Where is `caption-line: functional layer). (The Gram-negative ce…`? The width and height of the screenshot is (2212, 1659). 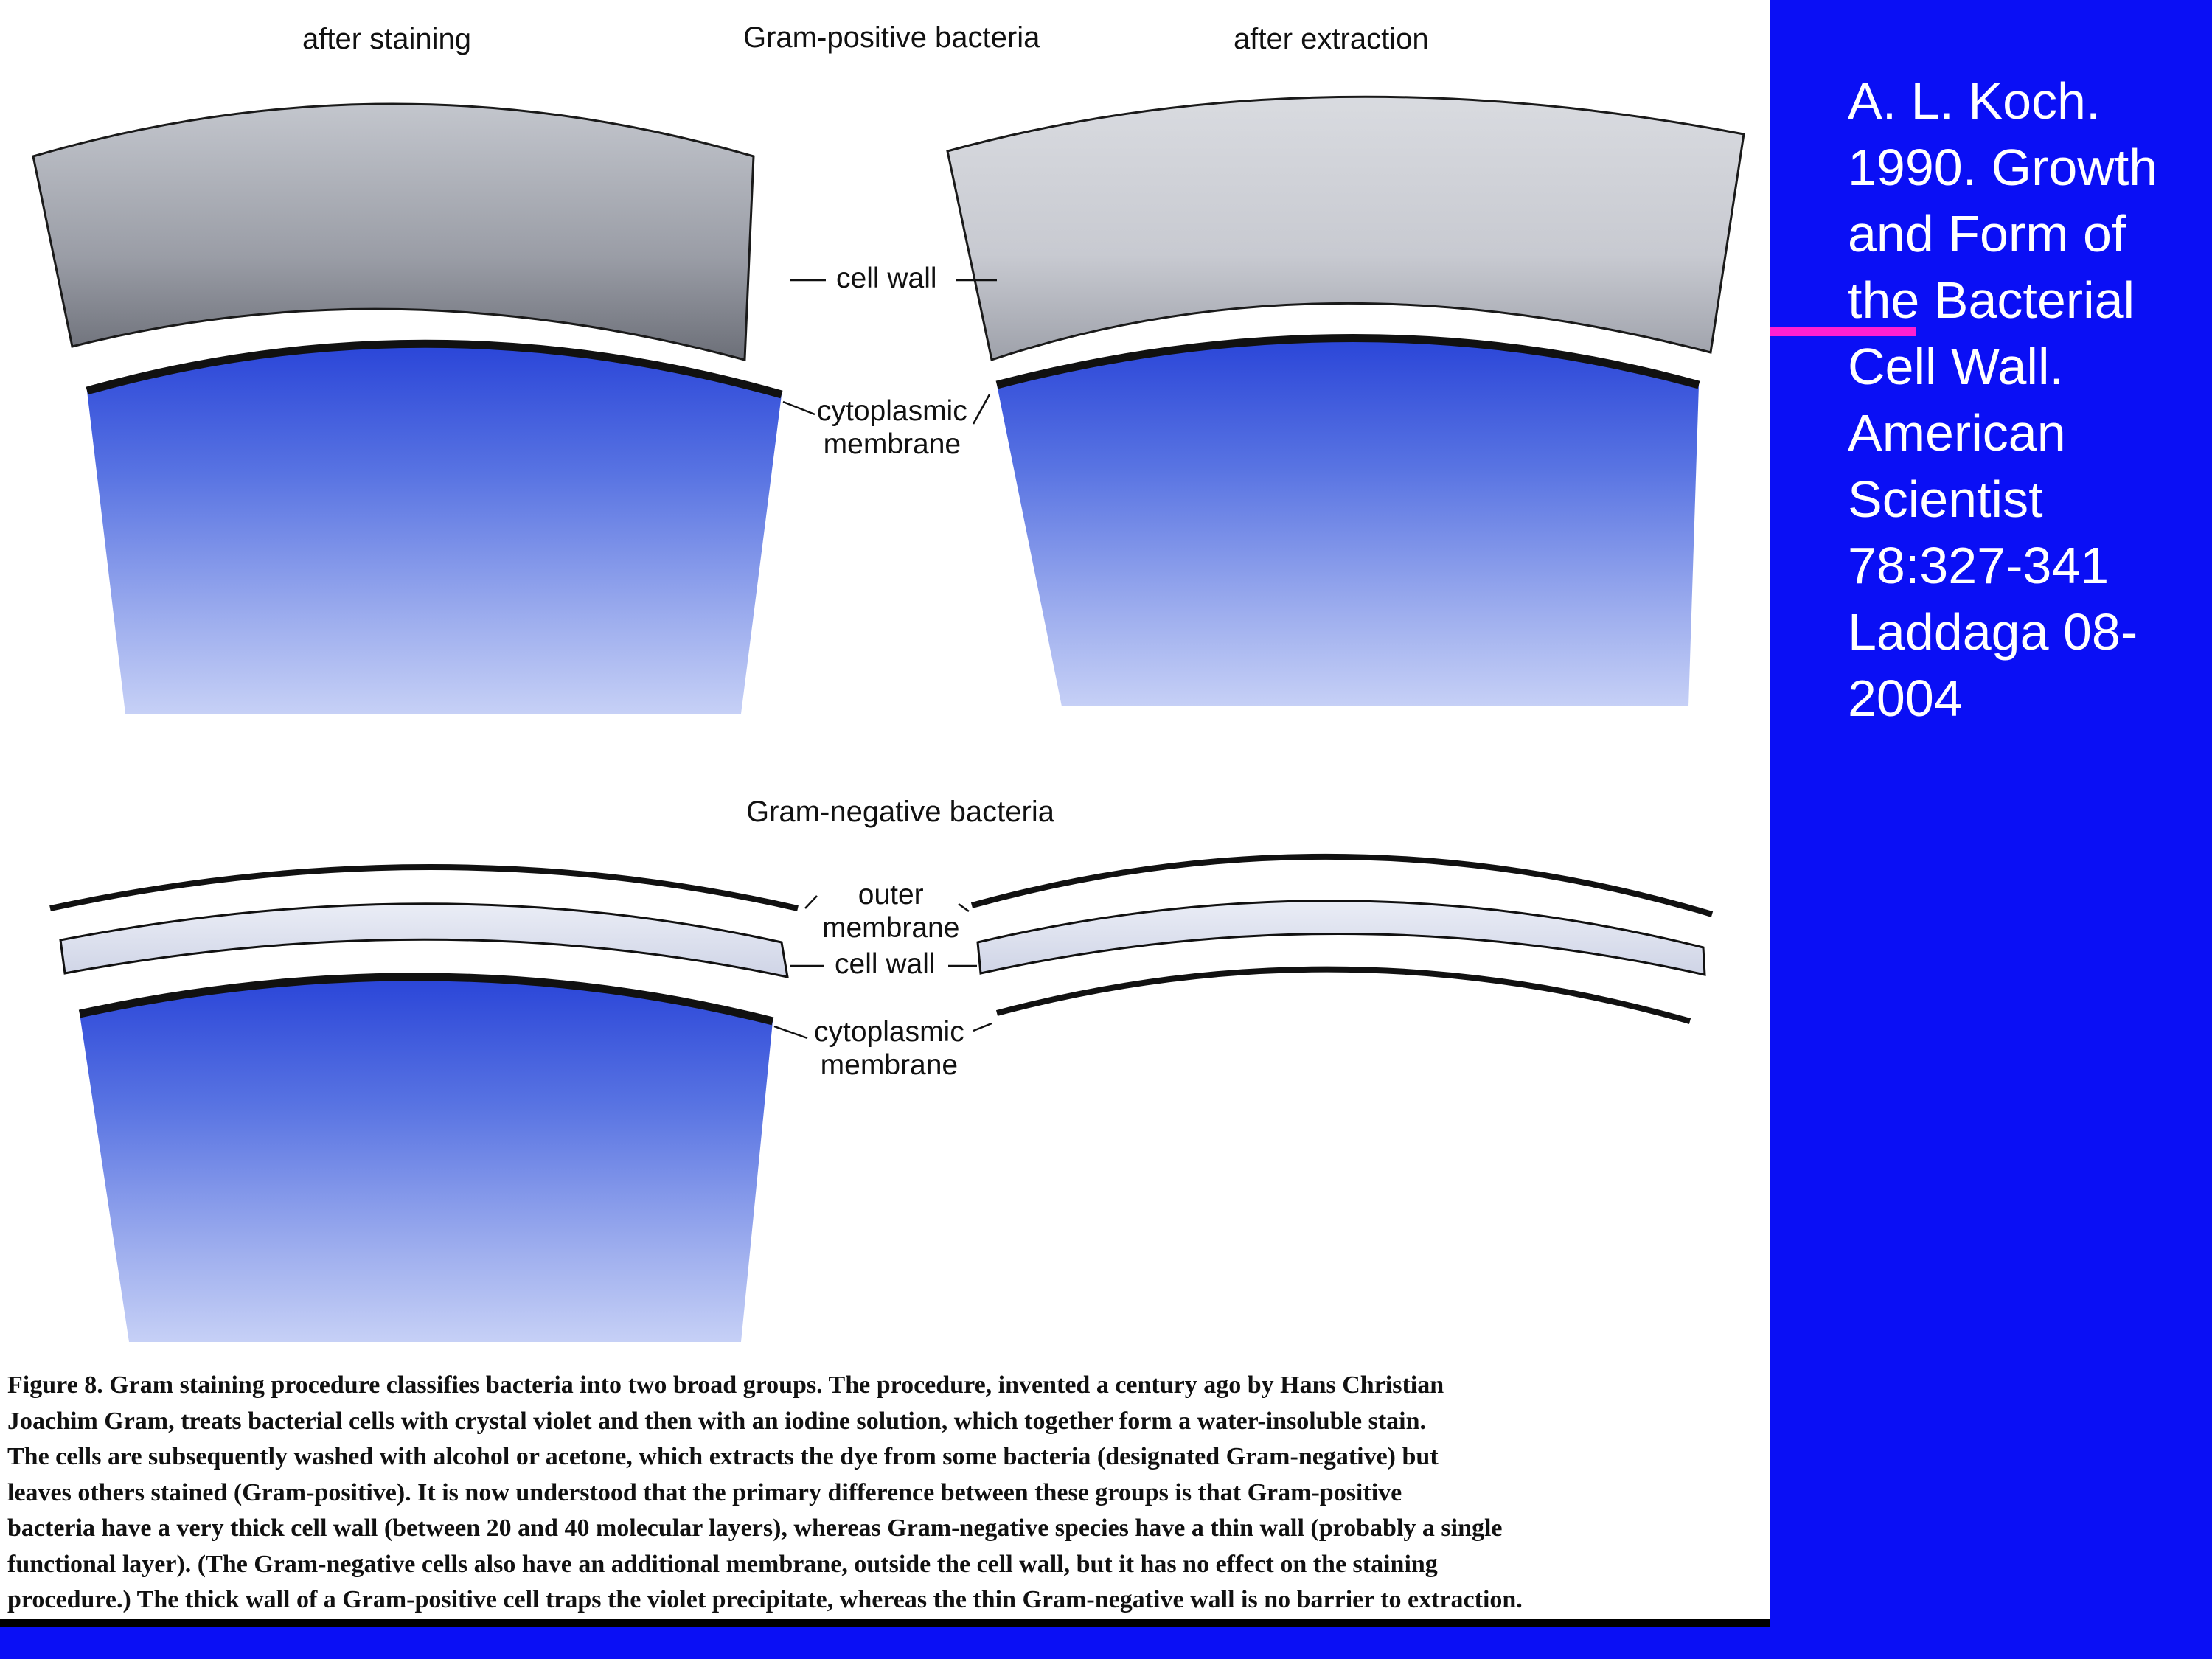
caption-line: functional layer). (The Gram-negative ce… is located at coordinates (722, 1564).